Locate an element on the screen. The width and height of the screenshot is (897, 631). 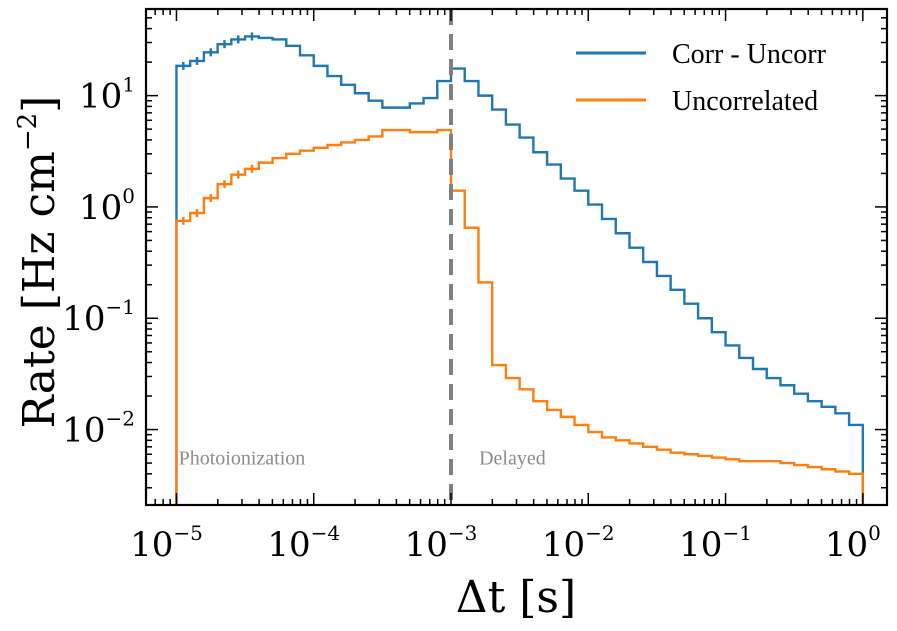
x-tick-label: 10⁻⁵ is located at coordinates (166, 543).